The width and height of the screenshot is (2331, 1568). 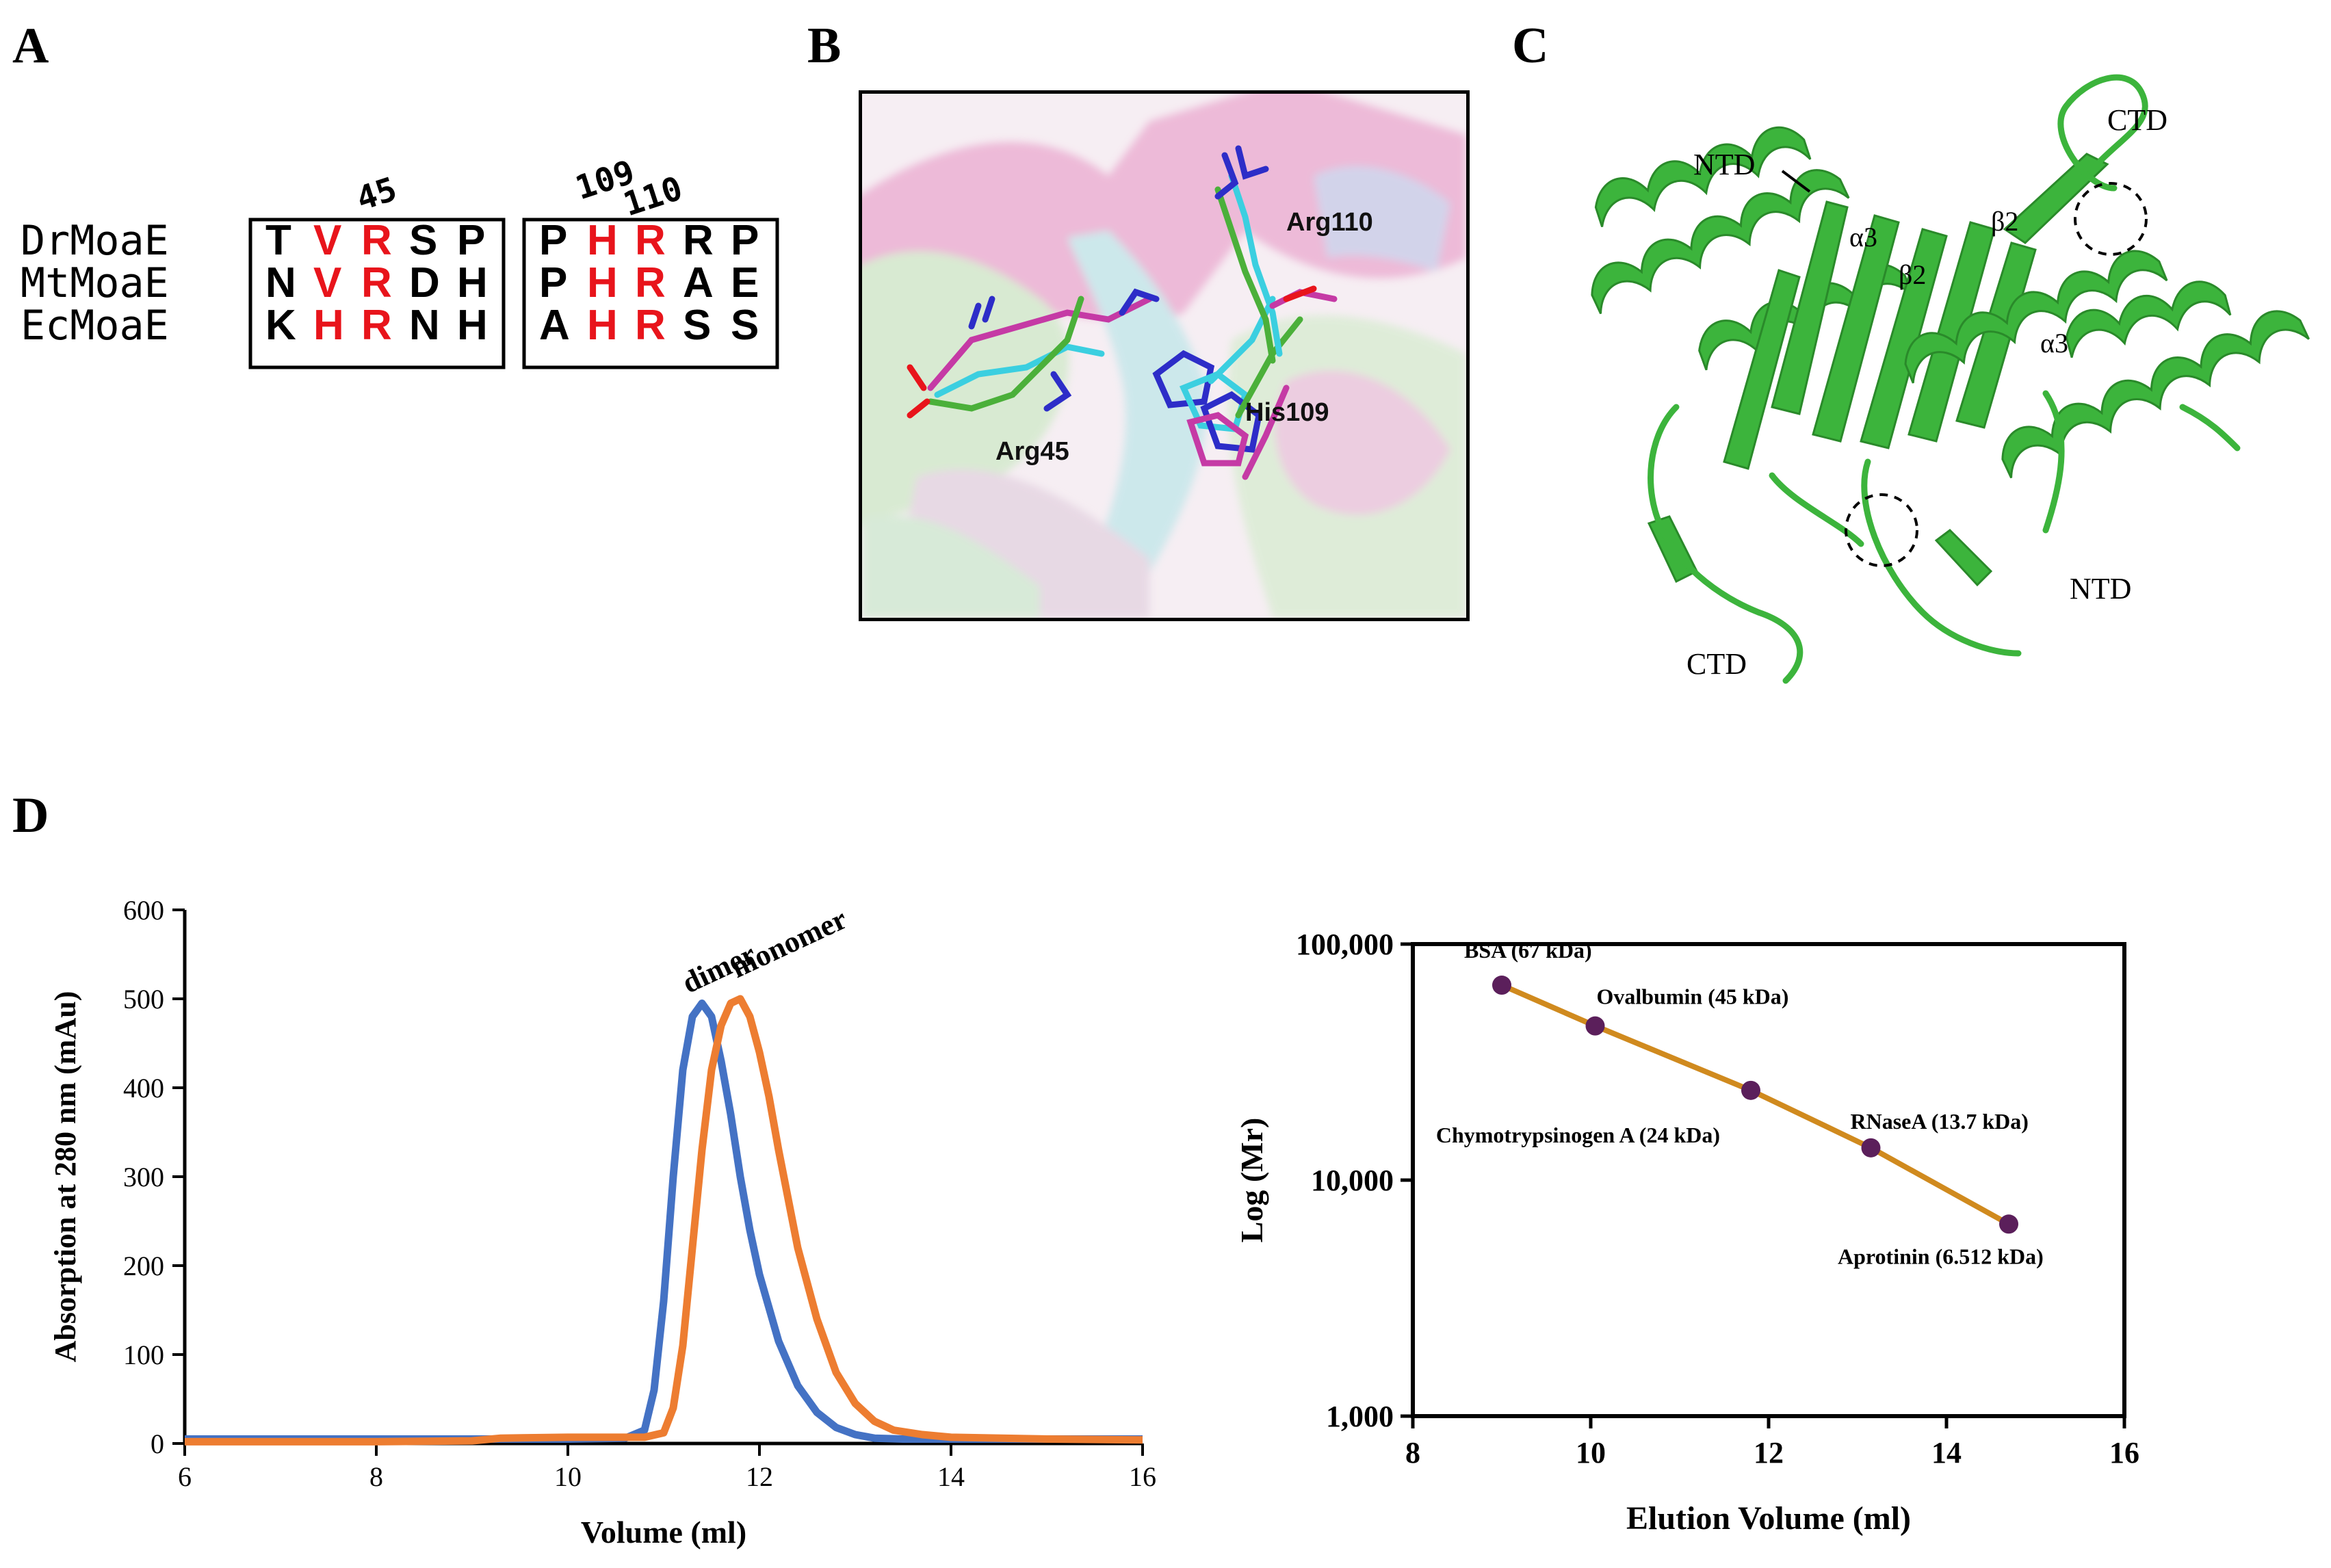 What do you see at coordinates (95, 241) in the screenshot?
I see `species-name: DrMoaE` at bounding box center [95, 241].